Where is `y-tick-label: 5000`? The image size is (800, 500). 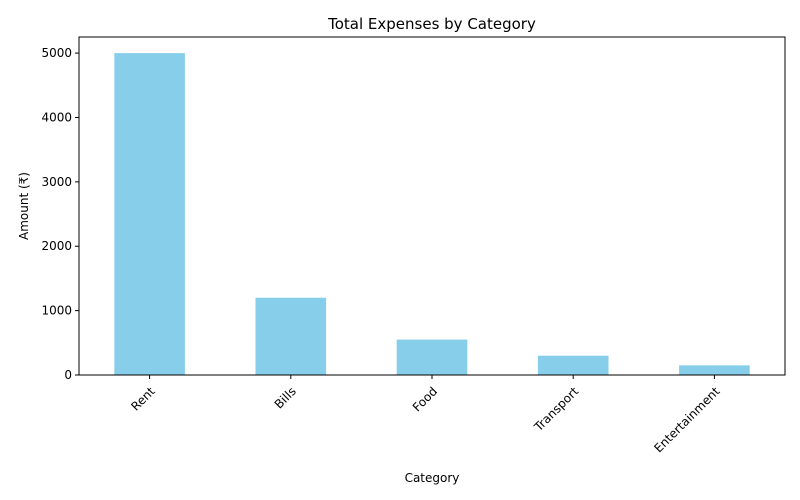
y-tick-label: 5000 is located at coordinates (56, 53).